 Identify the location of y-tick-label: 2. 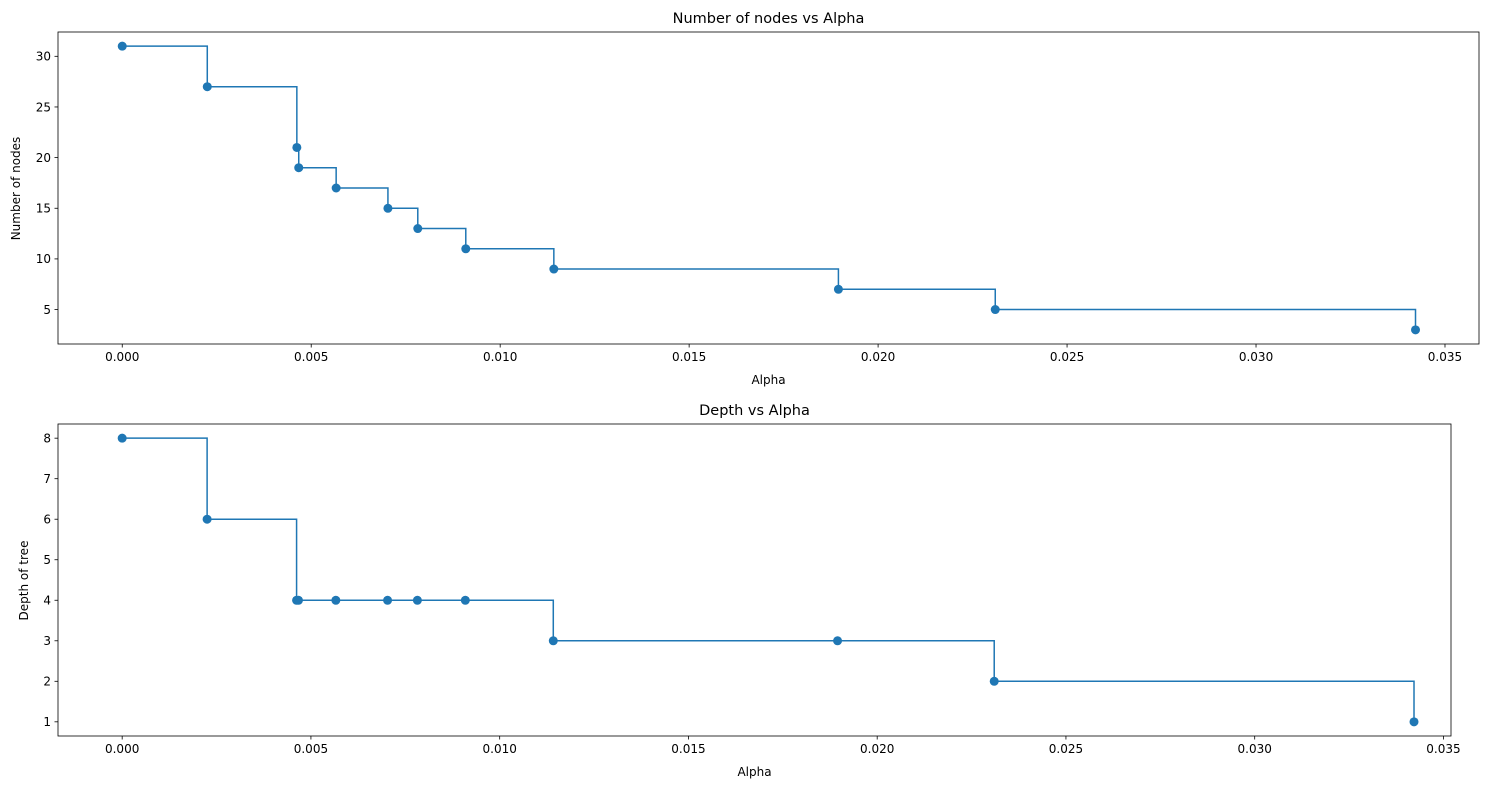
(47, 682).